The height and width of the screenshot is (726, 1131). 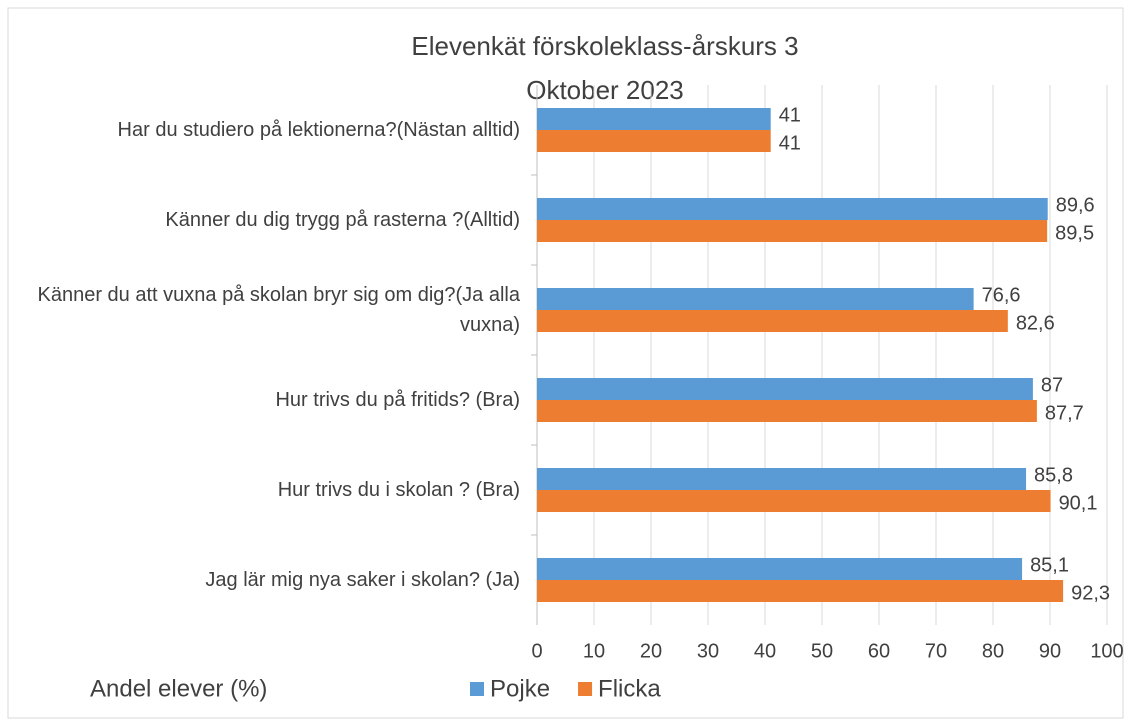 What do you see at coordinates (708, 651) in the screenshot?
I see `x-tick-label: 30` at bounding box center [708, 651].